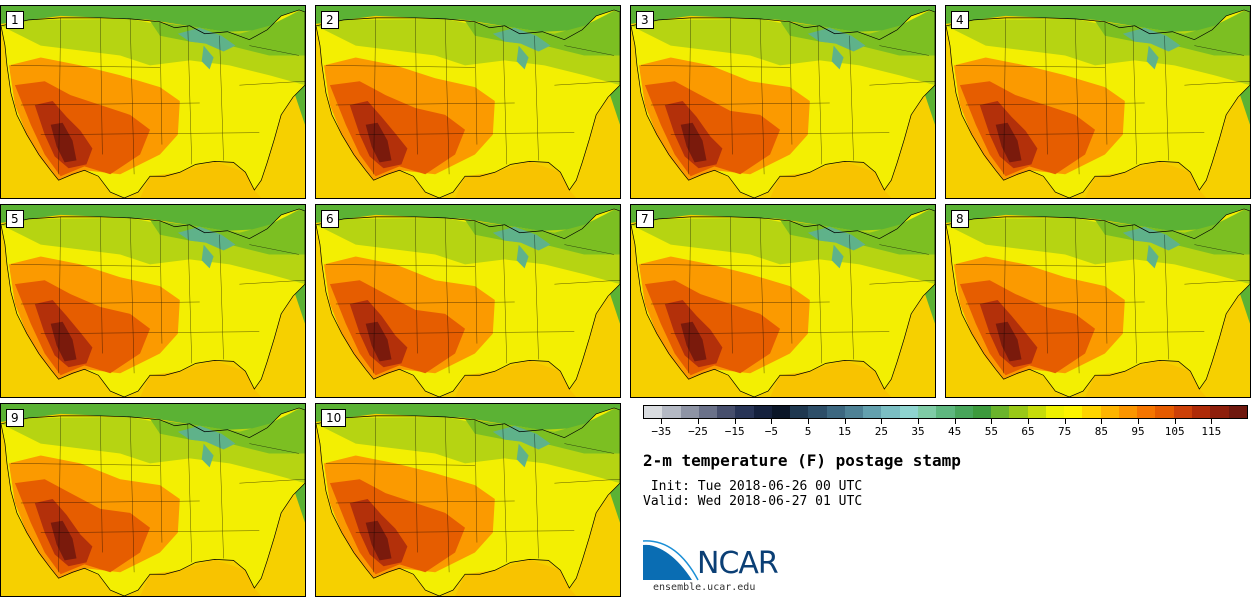  I want to click on colorbar-tick-label: −15, so click(734, 431).